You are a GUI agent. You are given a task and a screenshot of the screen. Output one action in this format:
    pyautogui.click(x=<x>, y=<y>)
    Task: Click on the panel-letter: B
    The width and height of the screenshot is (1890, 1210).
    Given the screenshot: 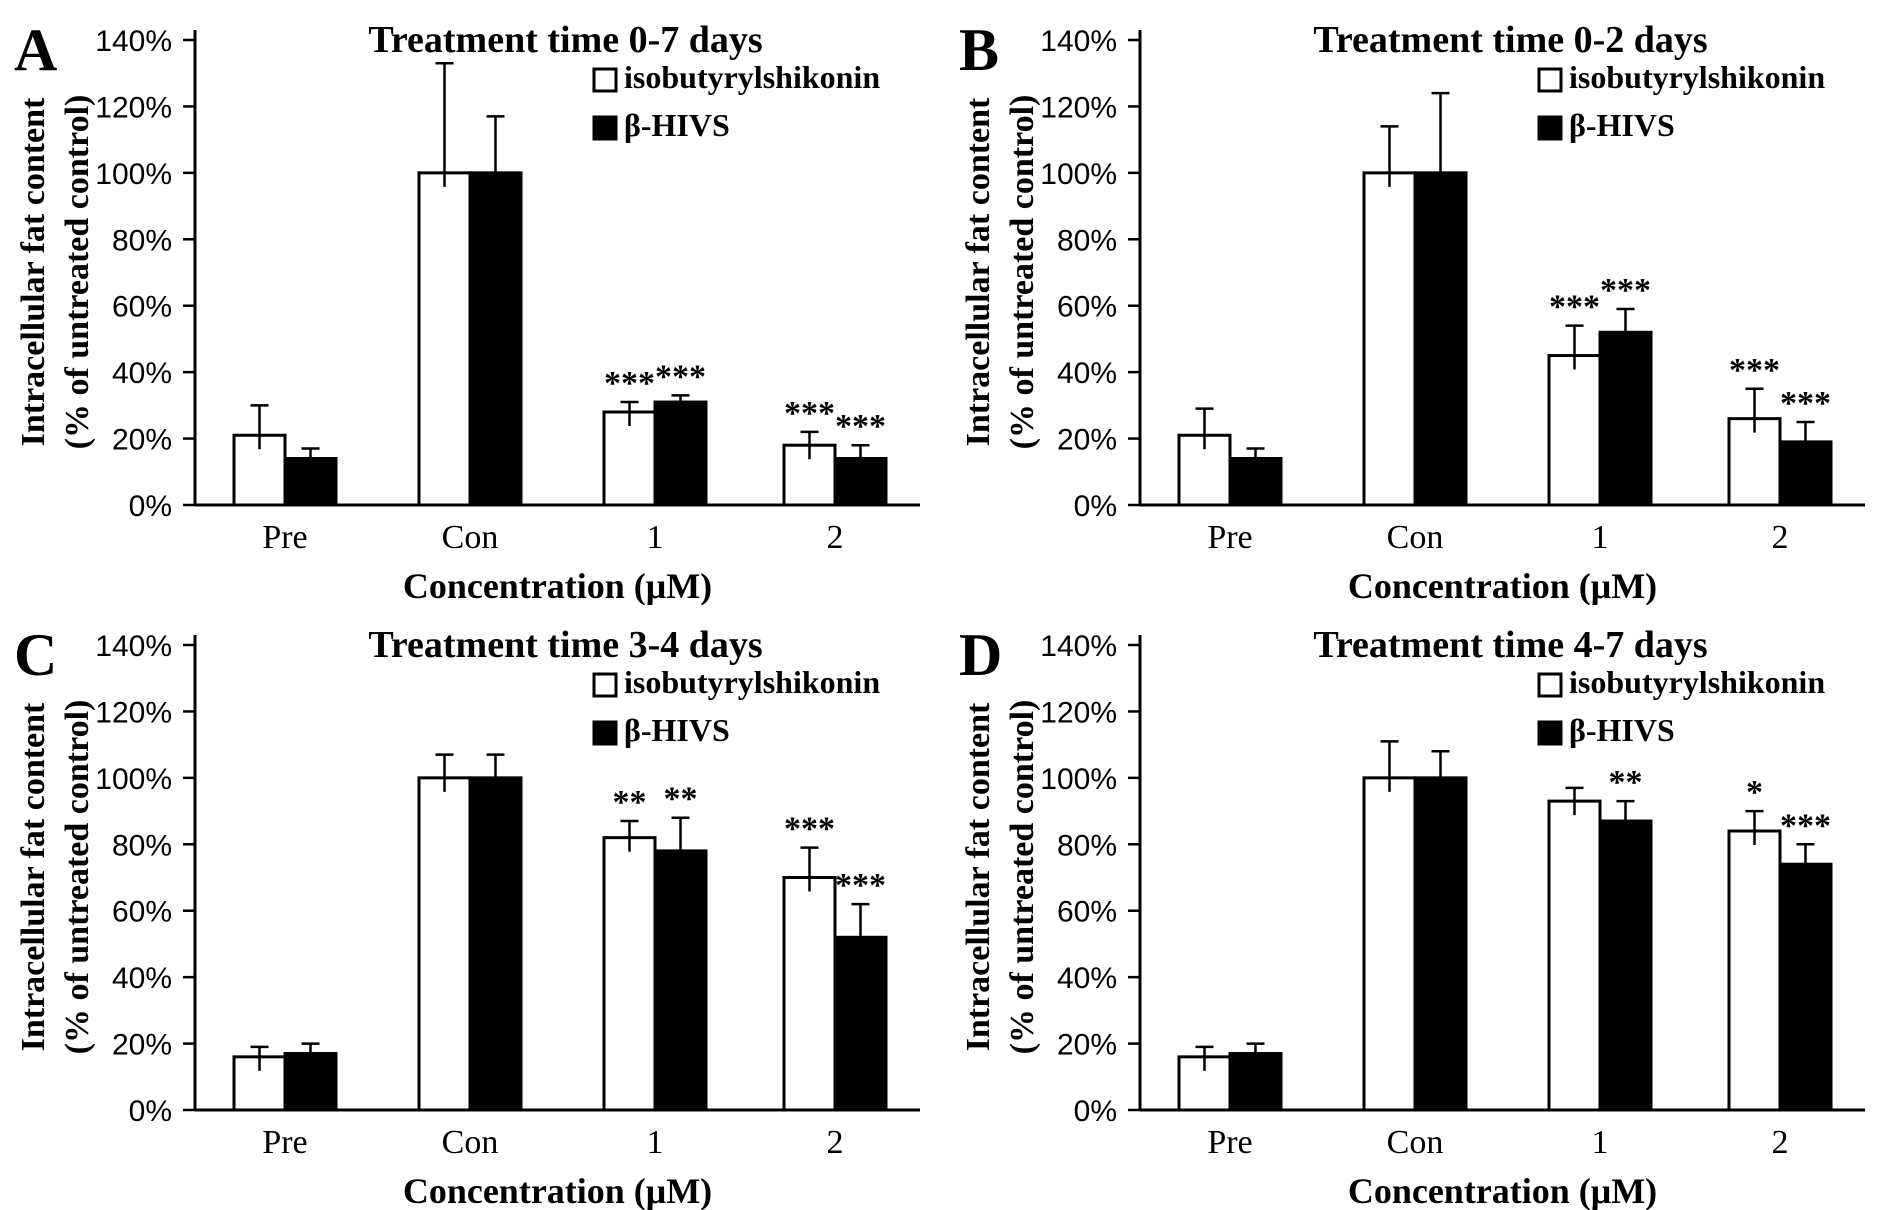 What is the action you would take?
    pyautogui.click(x=979, y=50)
    